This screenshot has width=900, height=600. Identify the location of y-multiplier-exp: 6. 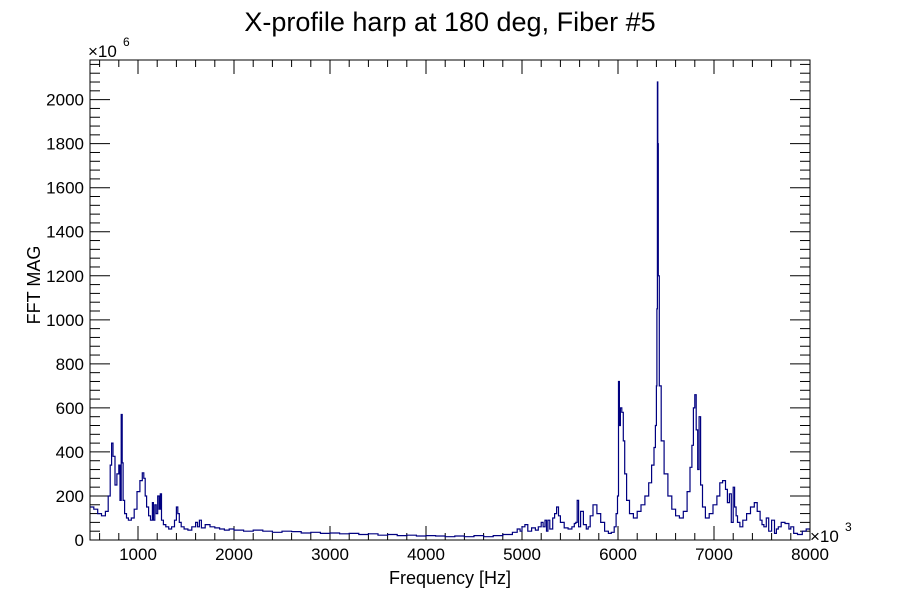
(126, 42).